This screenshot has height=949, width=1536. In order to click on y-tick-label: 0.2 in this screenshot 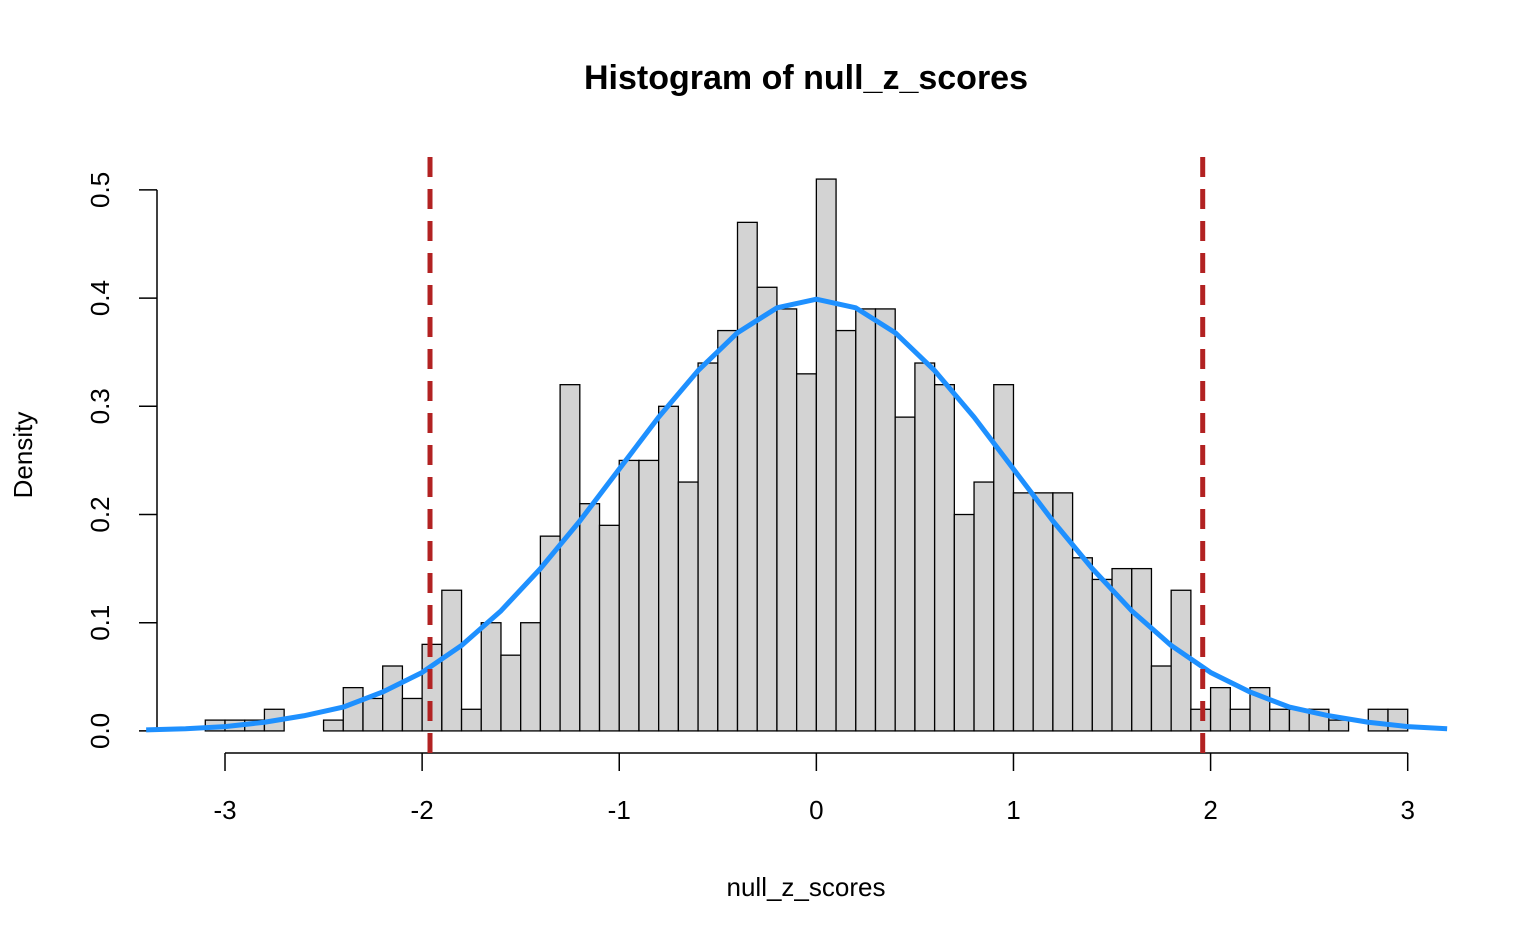, I will do `click(100, 514)`.